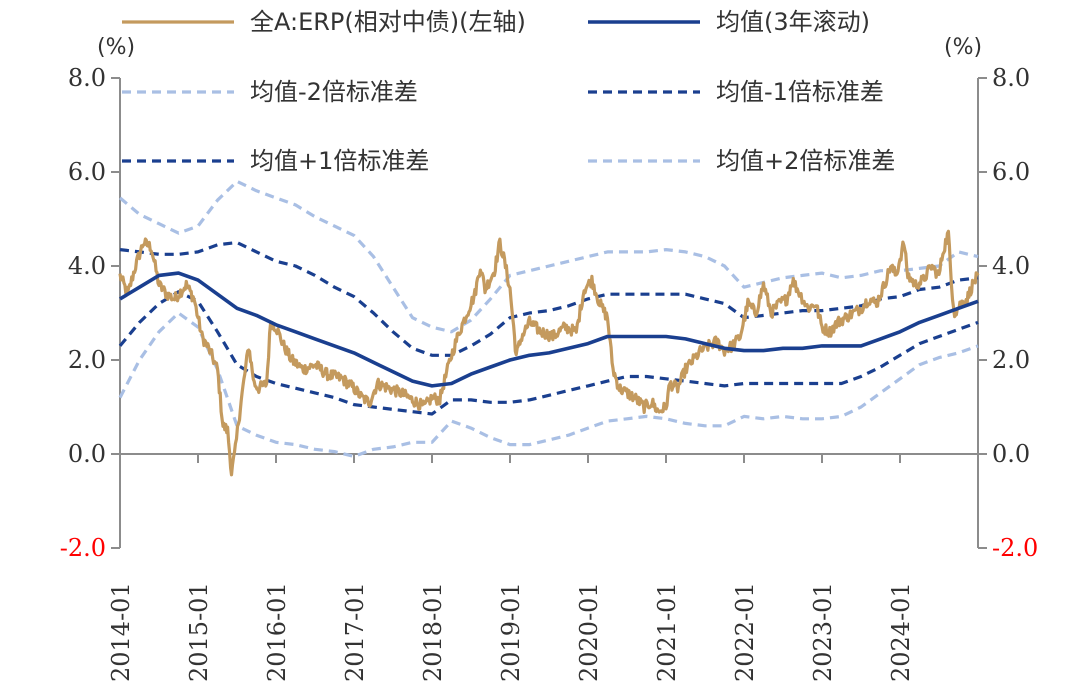 Image resolution: width=1080 pixels, height=689 pixels. Describe the element at coordinates (433, 632) in the screenshot. I see `x-tick-label: 2018-01` at that location.